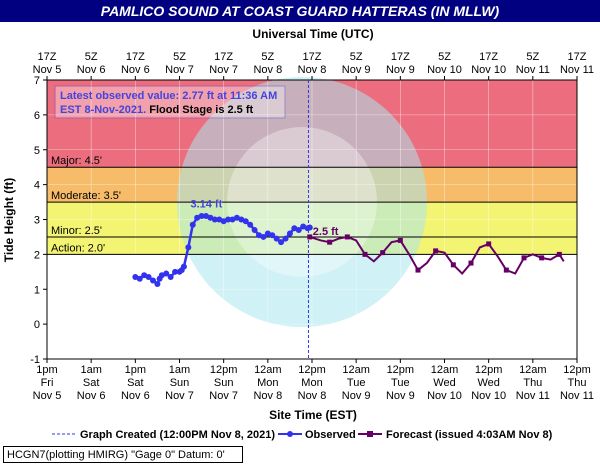 This screenshot has width=600, height=465. Describe the element at coordinates (326, 232) in the screenshot. I see `forecast-annotation: 2.5 ft` at that location.